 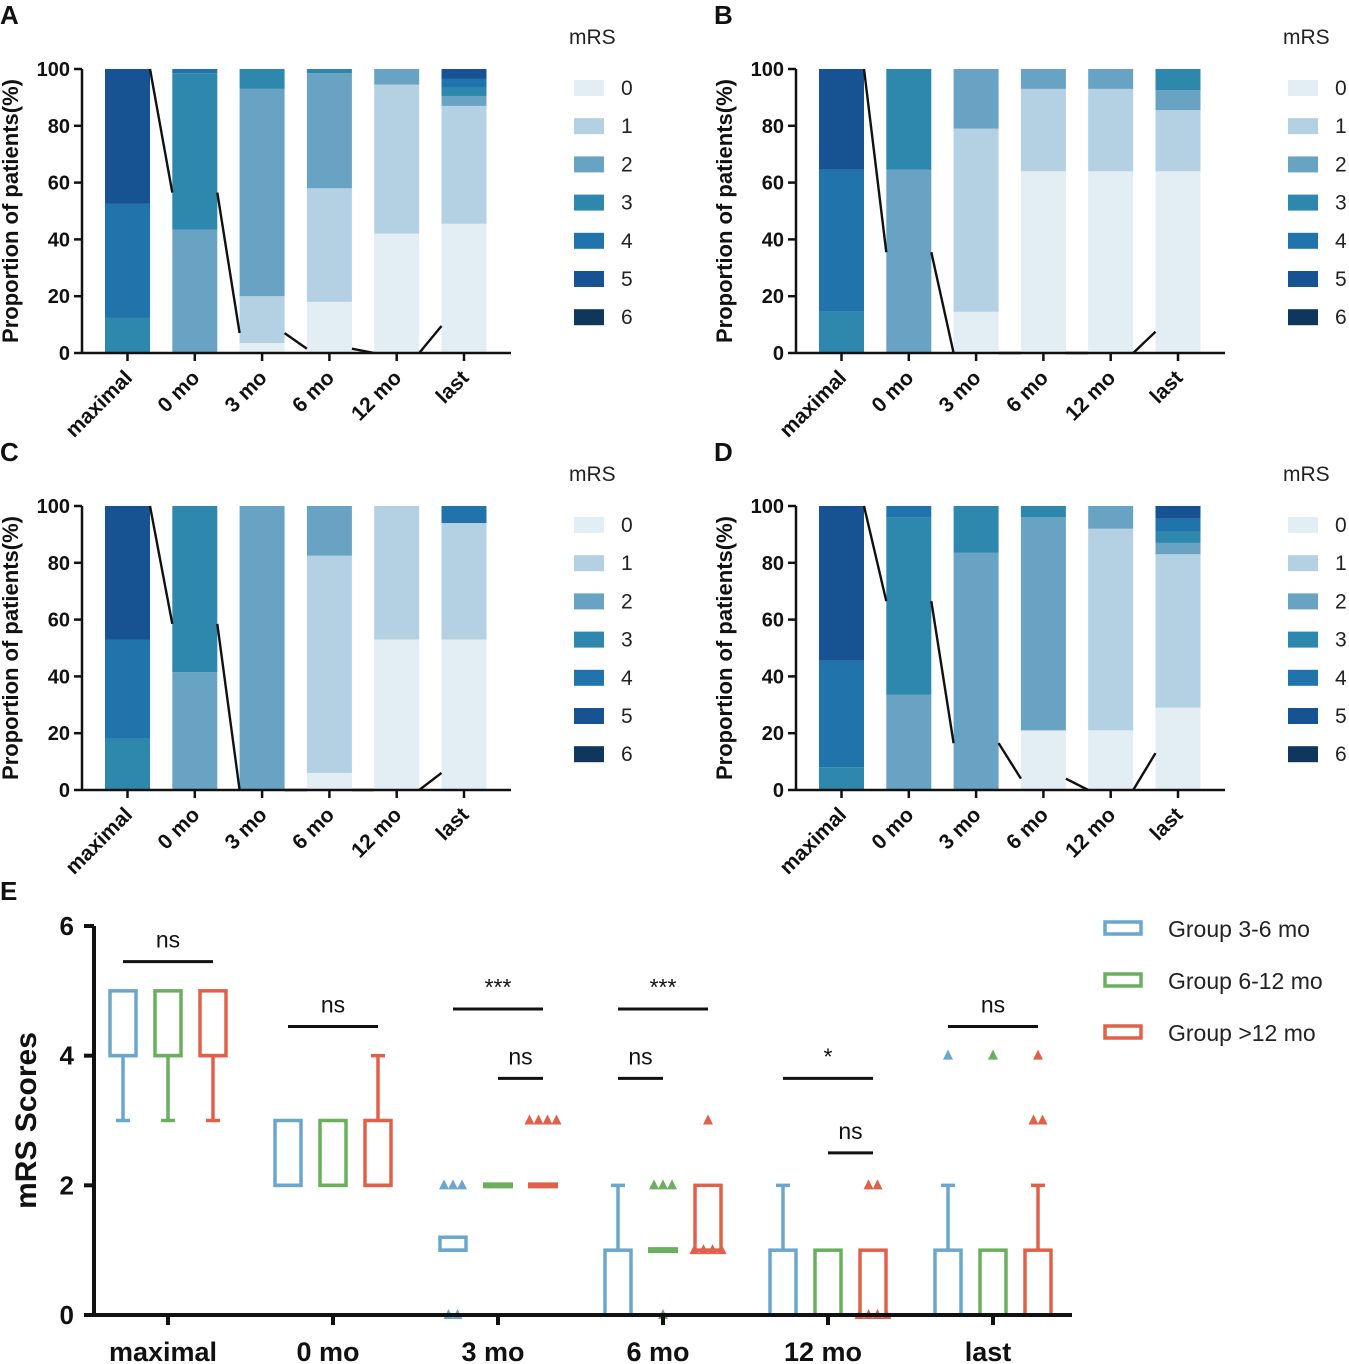 What do you see at coordinates (767, 507) in the screenshot?
I see `y-tick-label: 100` at bounding box center [767, 507].